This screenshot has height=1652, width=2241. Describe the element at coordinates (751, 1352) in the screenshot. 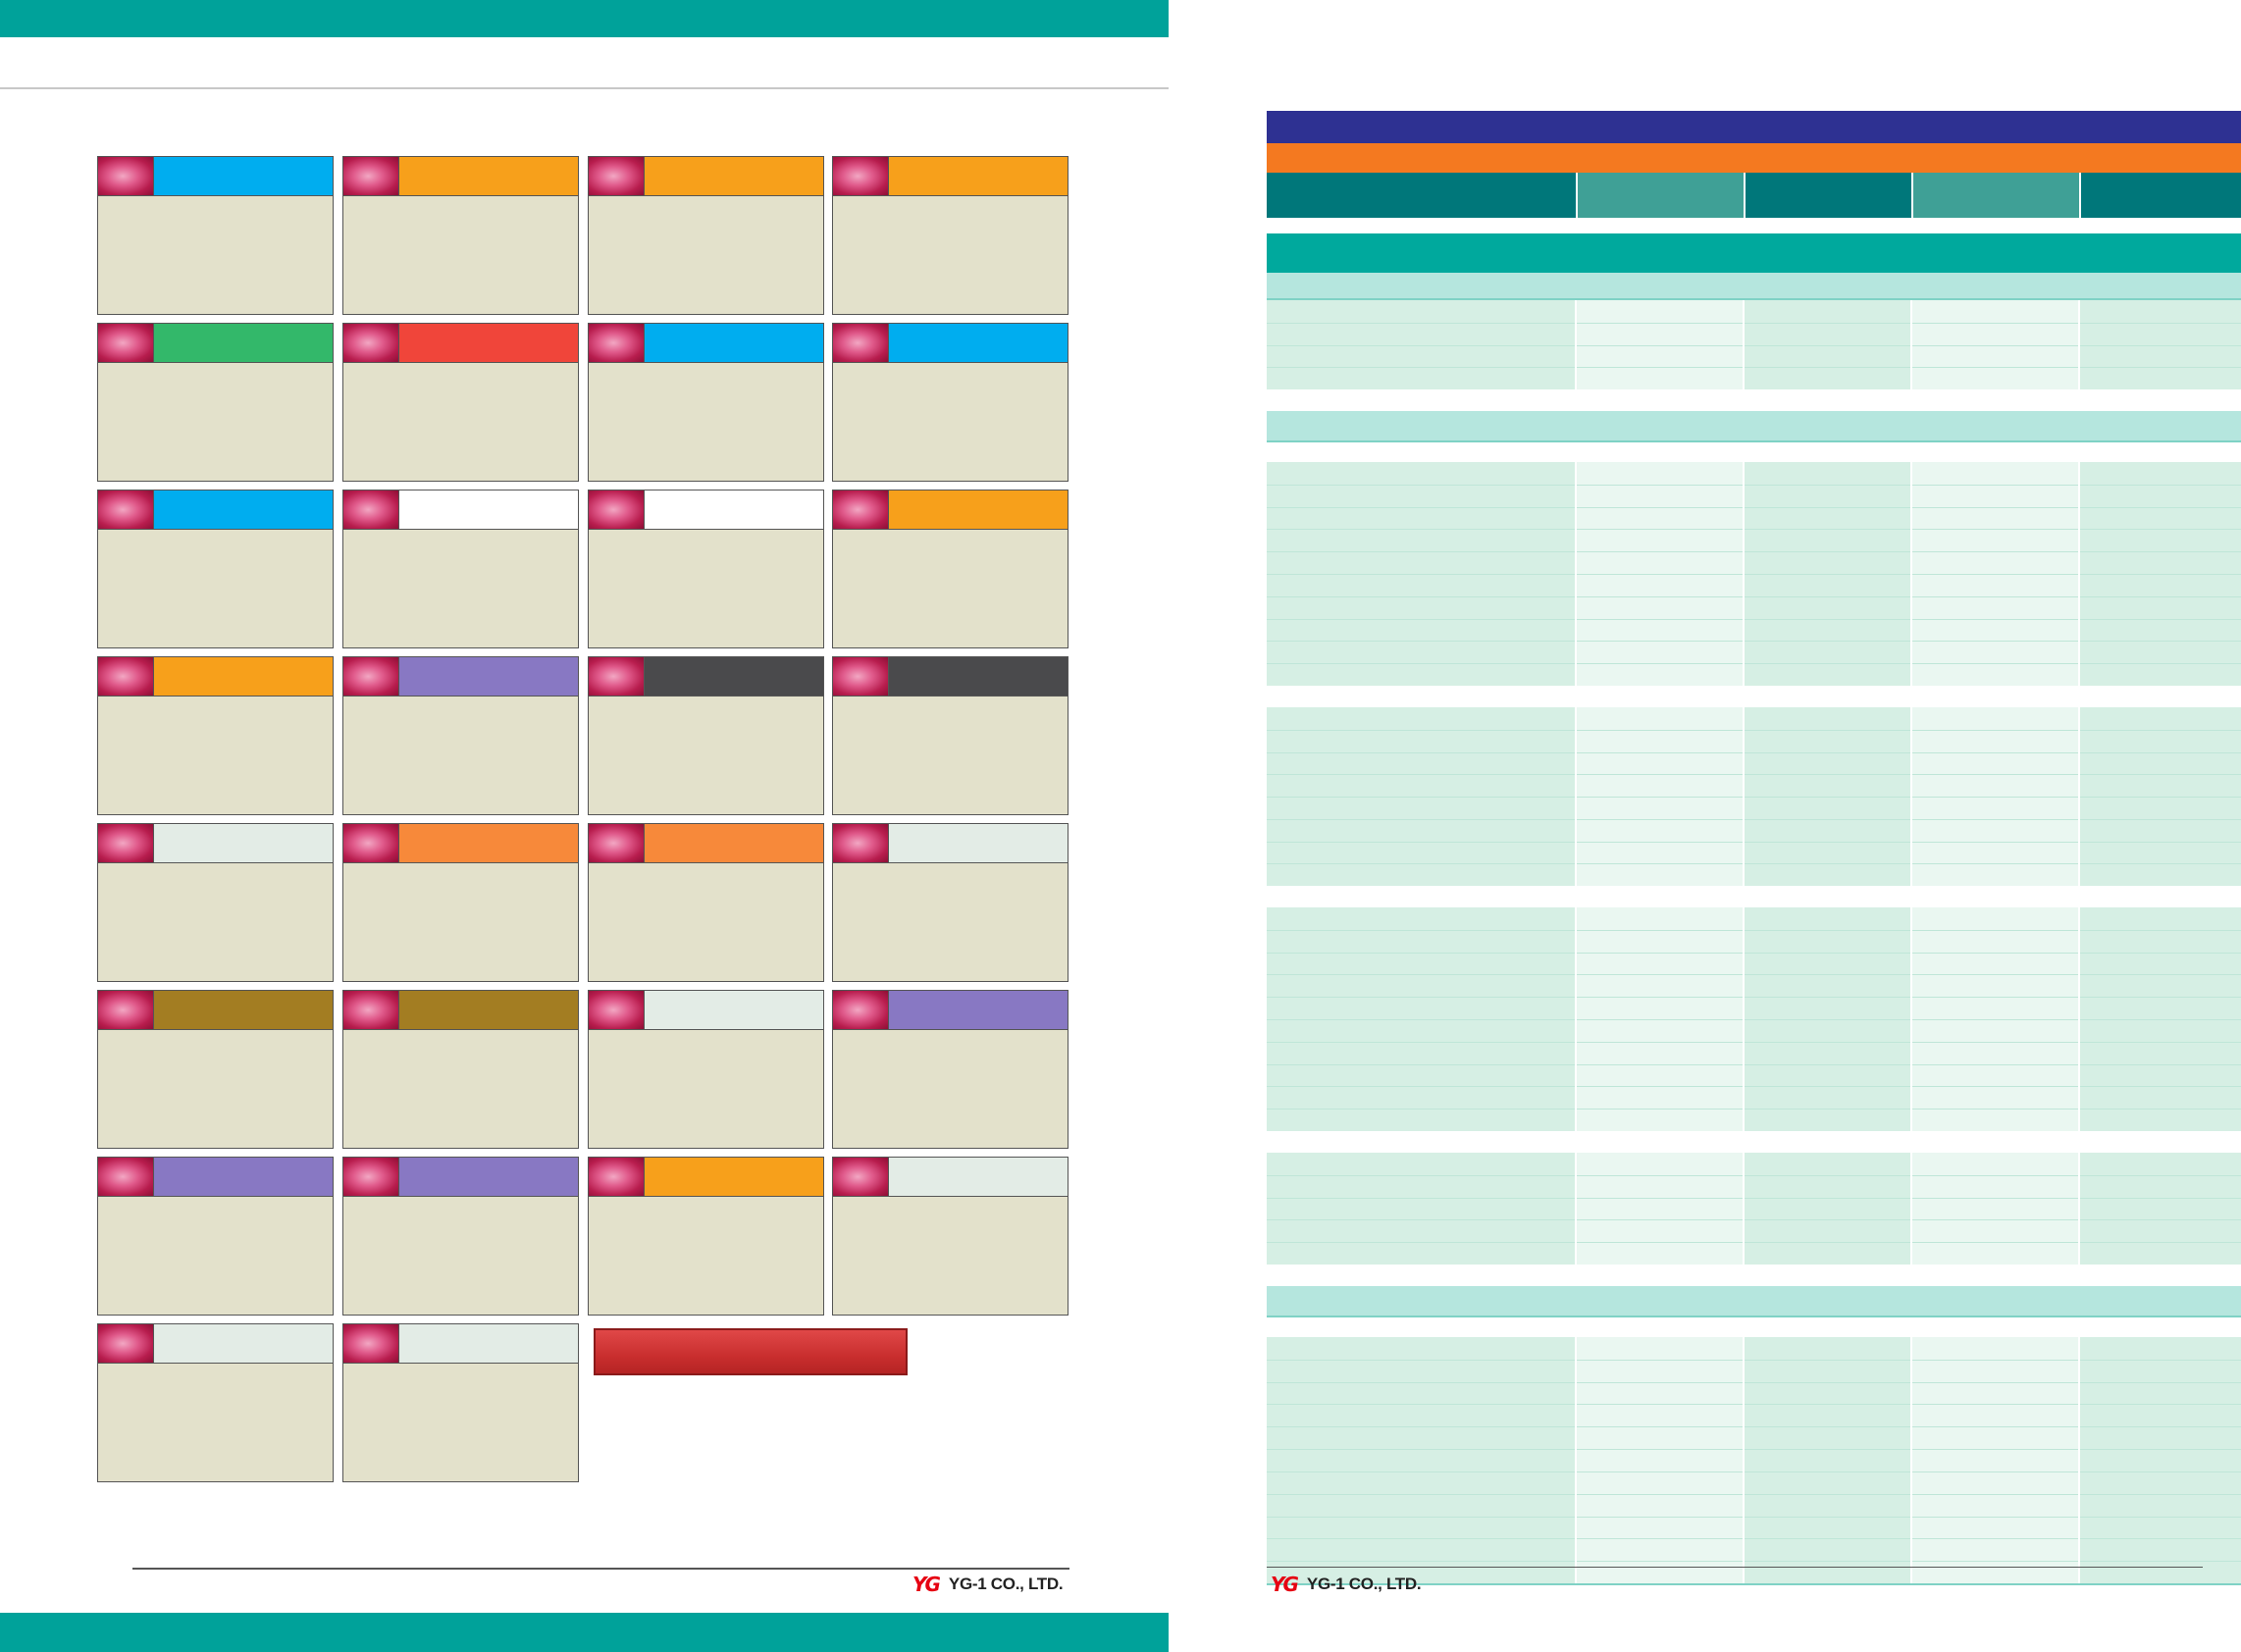

I see `red-banner` at that location.